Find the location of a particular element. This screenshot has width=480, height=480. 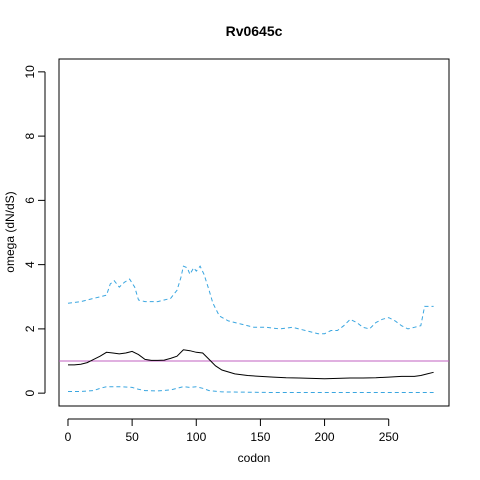

x-tick-label: 150 is located at coordinates (260, 437).